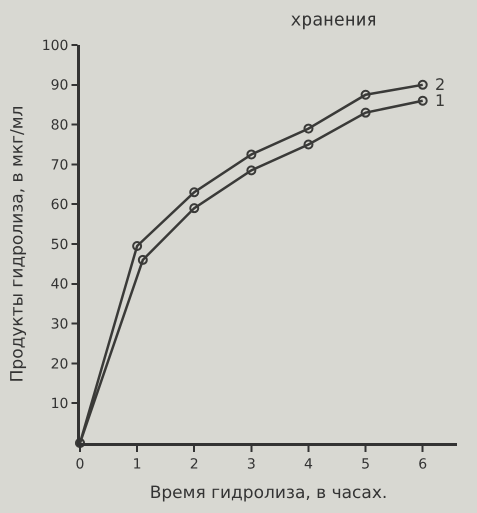 Image resolution: width=477 pixels, height=513 pixels. Describe the element at coordinates (80, 464) in the screenshot. I see `x-tick-label: 0` at that location.